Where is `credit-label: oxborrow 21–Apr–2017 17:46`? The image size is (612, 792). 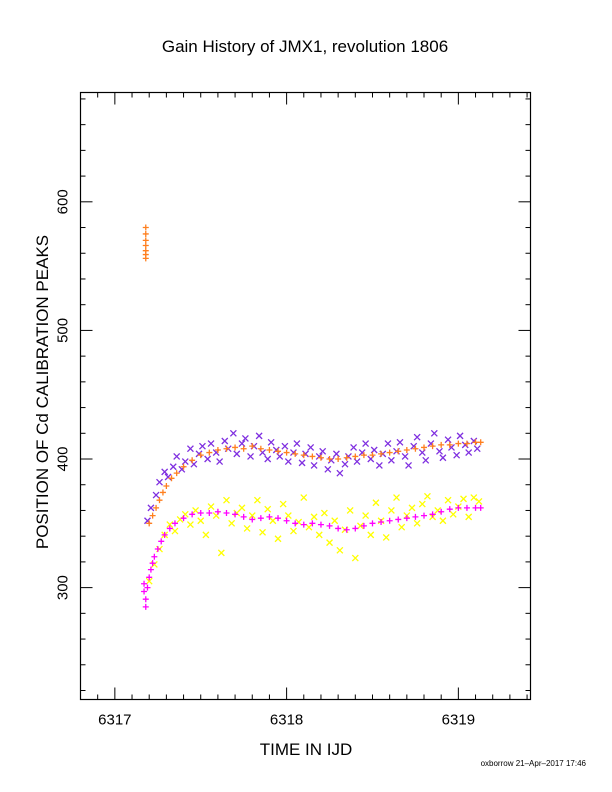
credit-label: oxborrow 21–Apr–2017 17:46 is located at coordinates (534, 763).